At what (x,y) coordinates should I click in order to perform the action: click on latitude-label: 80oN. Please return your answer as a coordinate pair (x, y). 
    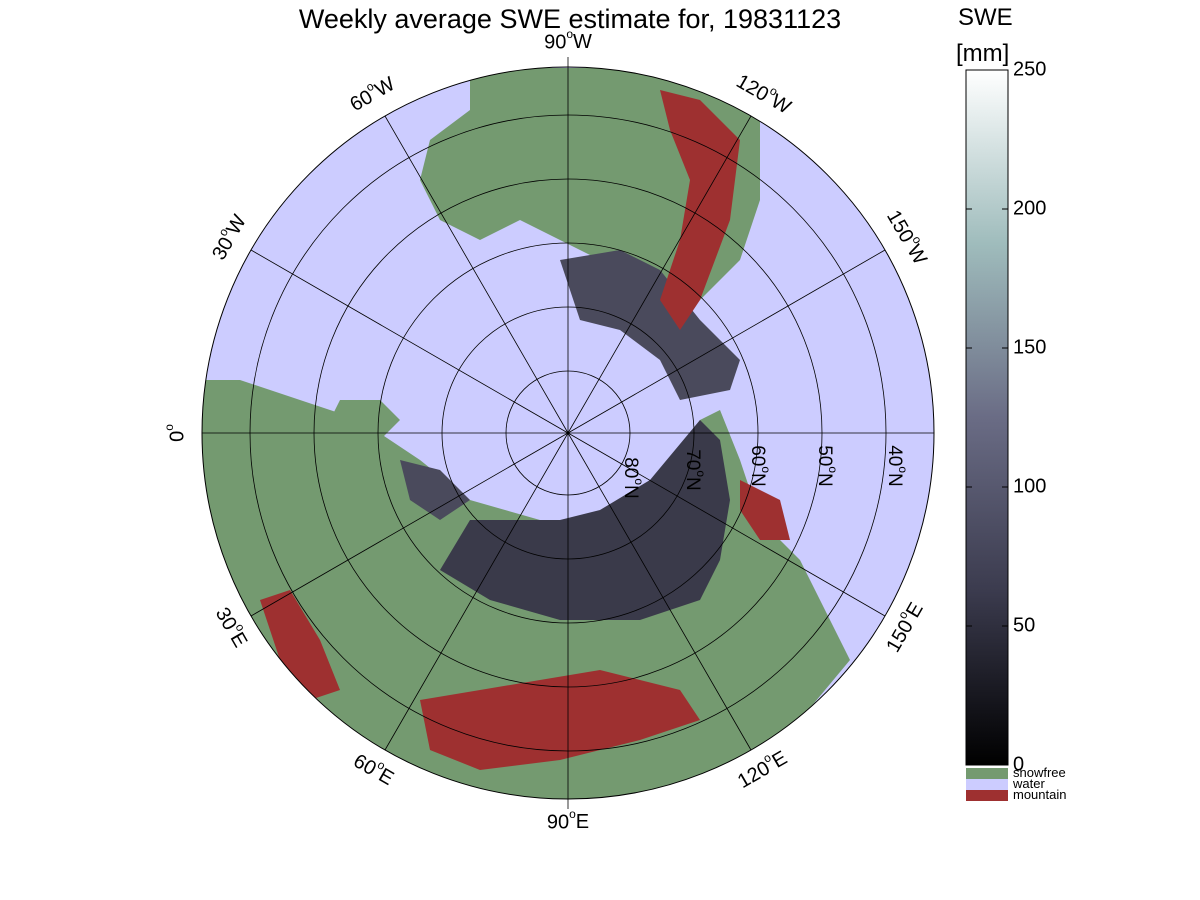
    Looking at the image, I should click on (633, 478).